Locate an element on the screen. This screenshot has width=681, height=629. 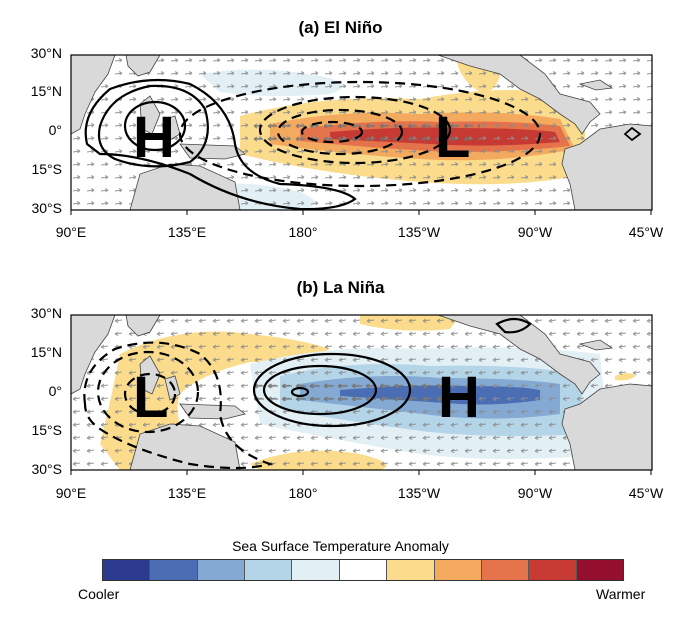
panel-b-title: (b) La Niña is located at coordinates (340, 287).